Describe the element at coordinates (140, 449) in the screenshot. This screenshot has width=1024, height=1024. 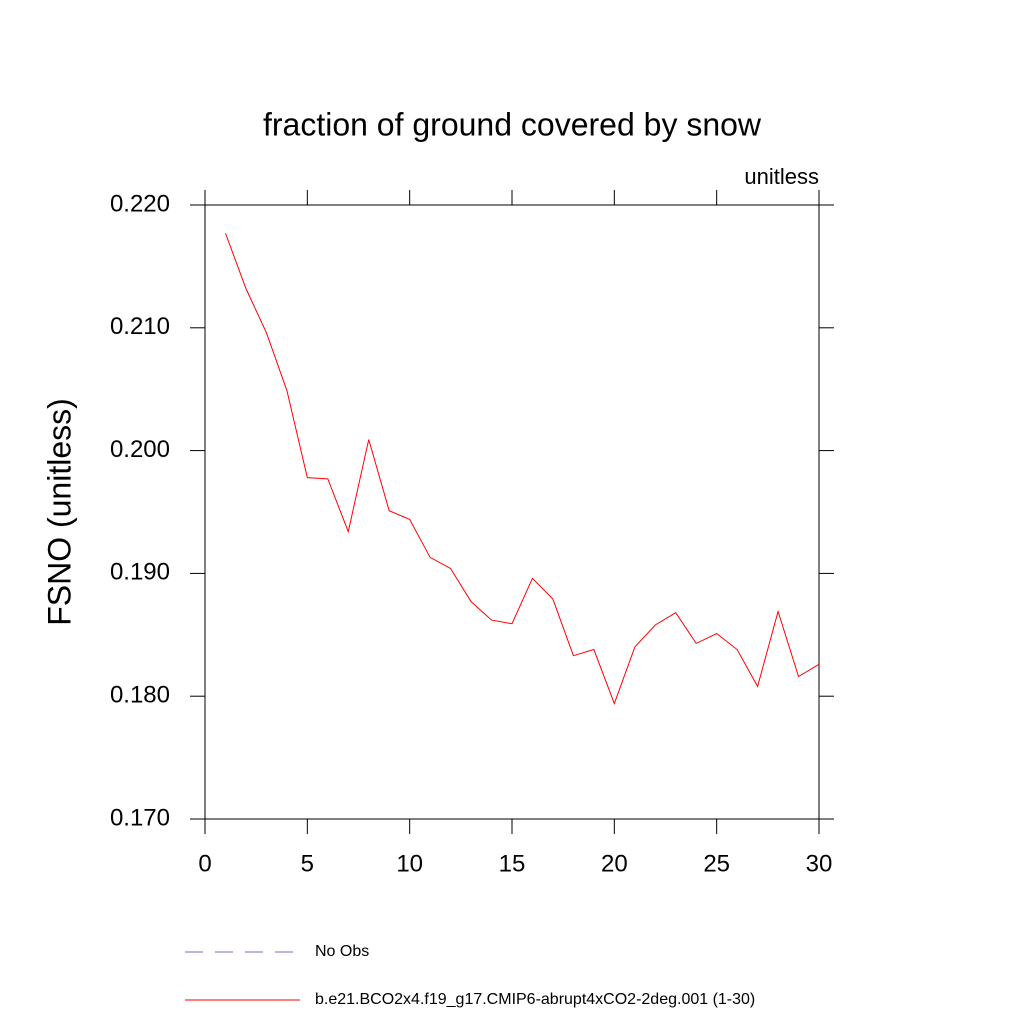
I see `y-tick-label: 0.200` at that location.